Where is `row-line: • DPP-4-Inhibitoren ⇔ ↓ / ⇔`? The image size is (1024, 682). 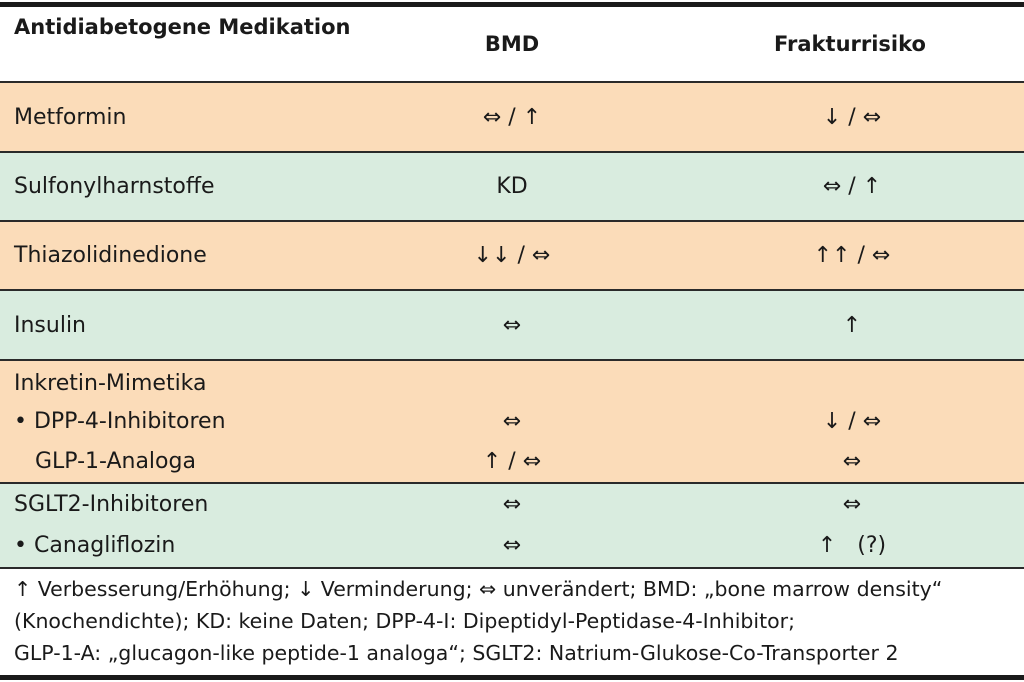
row-line: • DPP-4-Inhibitoren ⇔ ↓ / ⇔ is located at coordinates (512, 422).